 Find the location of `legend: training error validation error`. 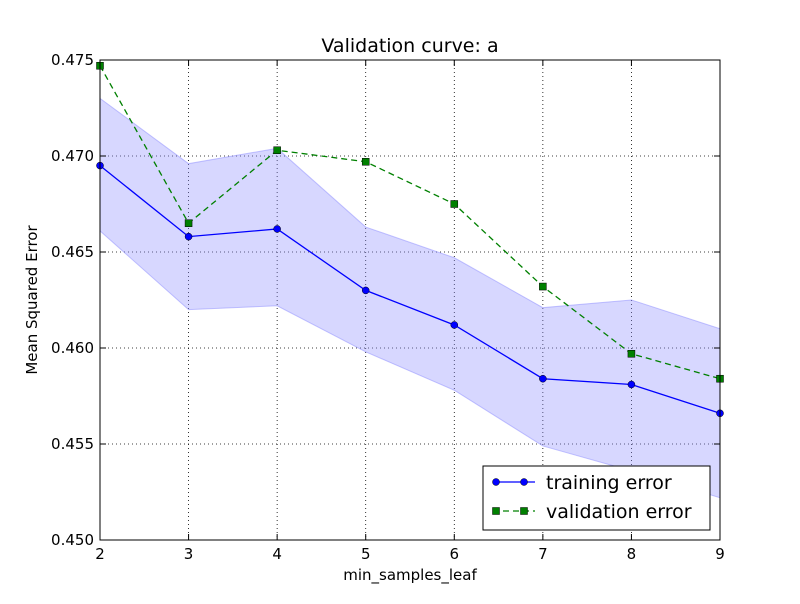

legend: training error validation error is located at coordinates (596, 498).